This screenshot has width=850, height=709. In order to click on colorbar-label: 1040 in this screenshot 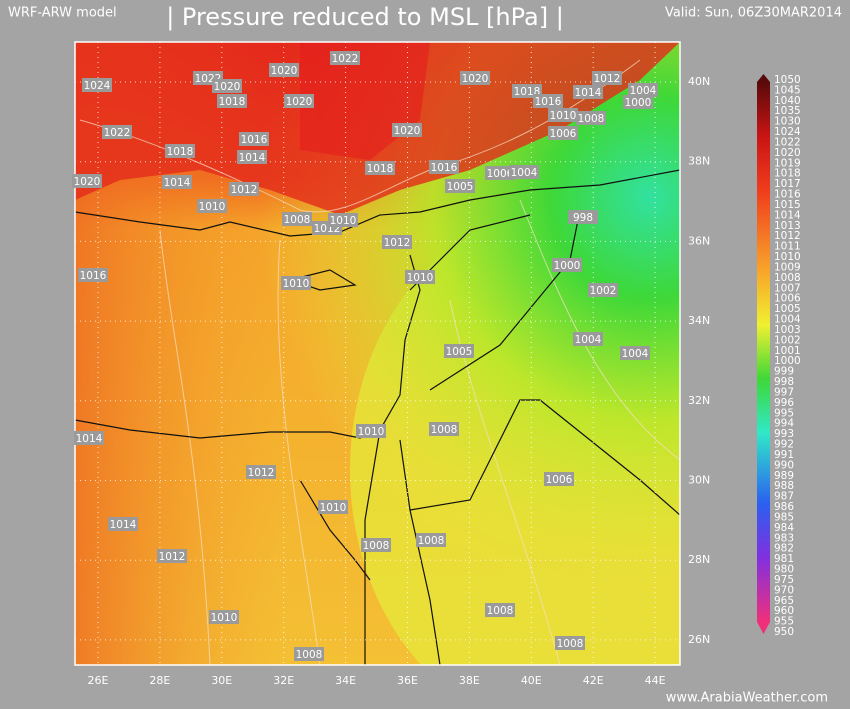, I will do `click(787, 101)`.